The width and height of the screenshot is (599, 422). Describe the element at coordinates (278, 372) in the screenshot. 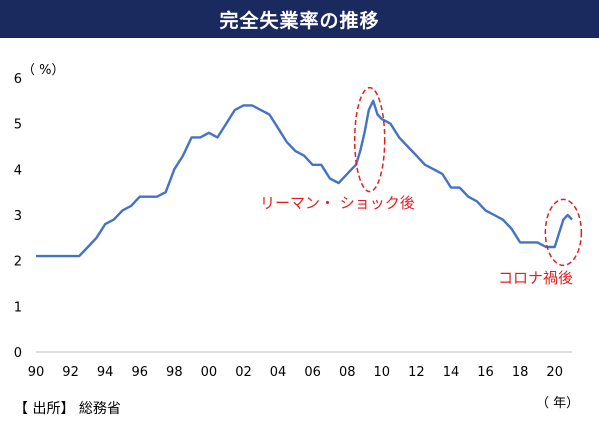

I see `x-tick-label: 04` at that location.